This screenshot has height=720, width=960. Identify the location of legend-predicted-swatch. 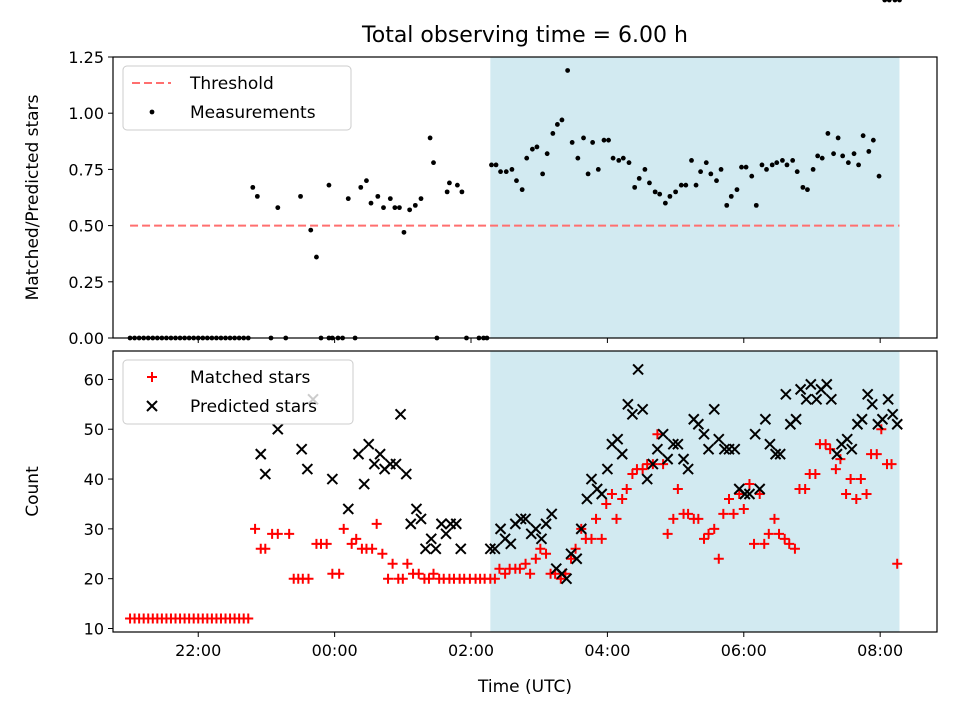
(152, 406).